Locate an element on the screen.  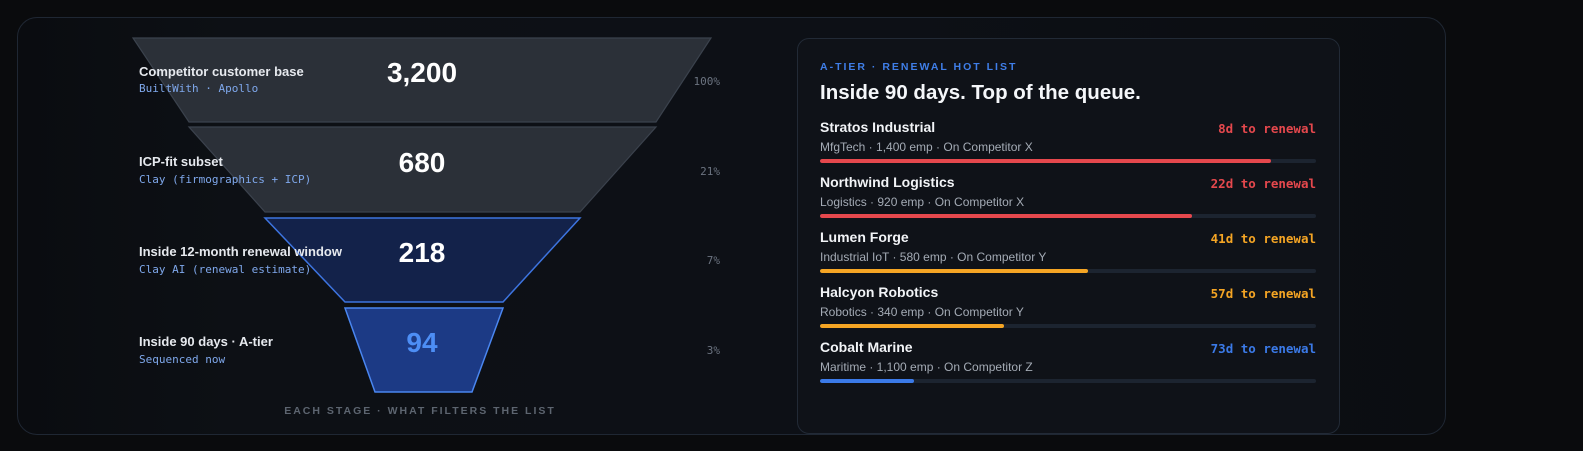
account-meta: MfgTech · 1,400 emp · On Competitor X is located at coordinates (926, 147).